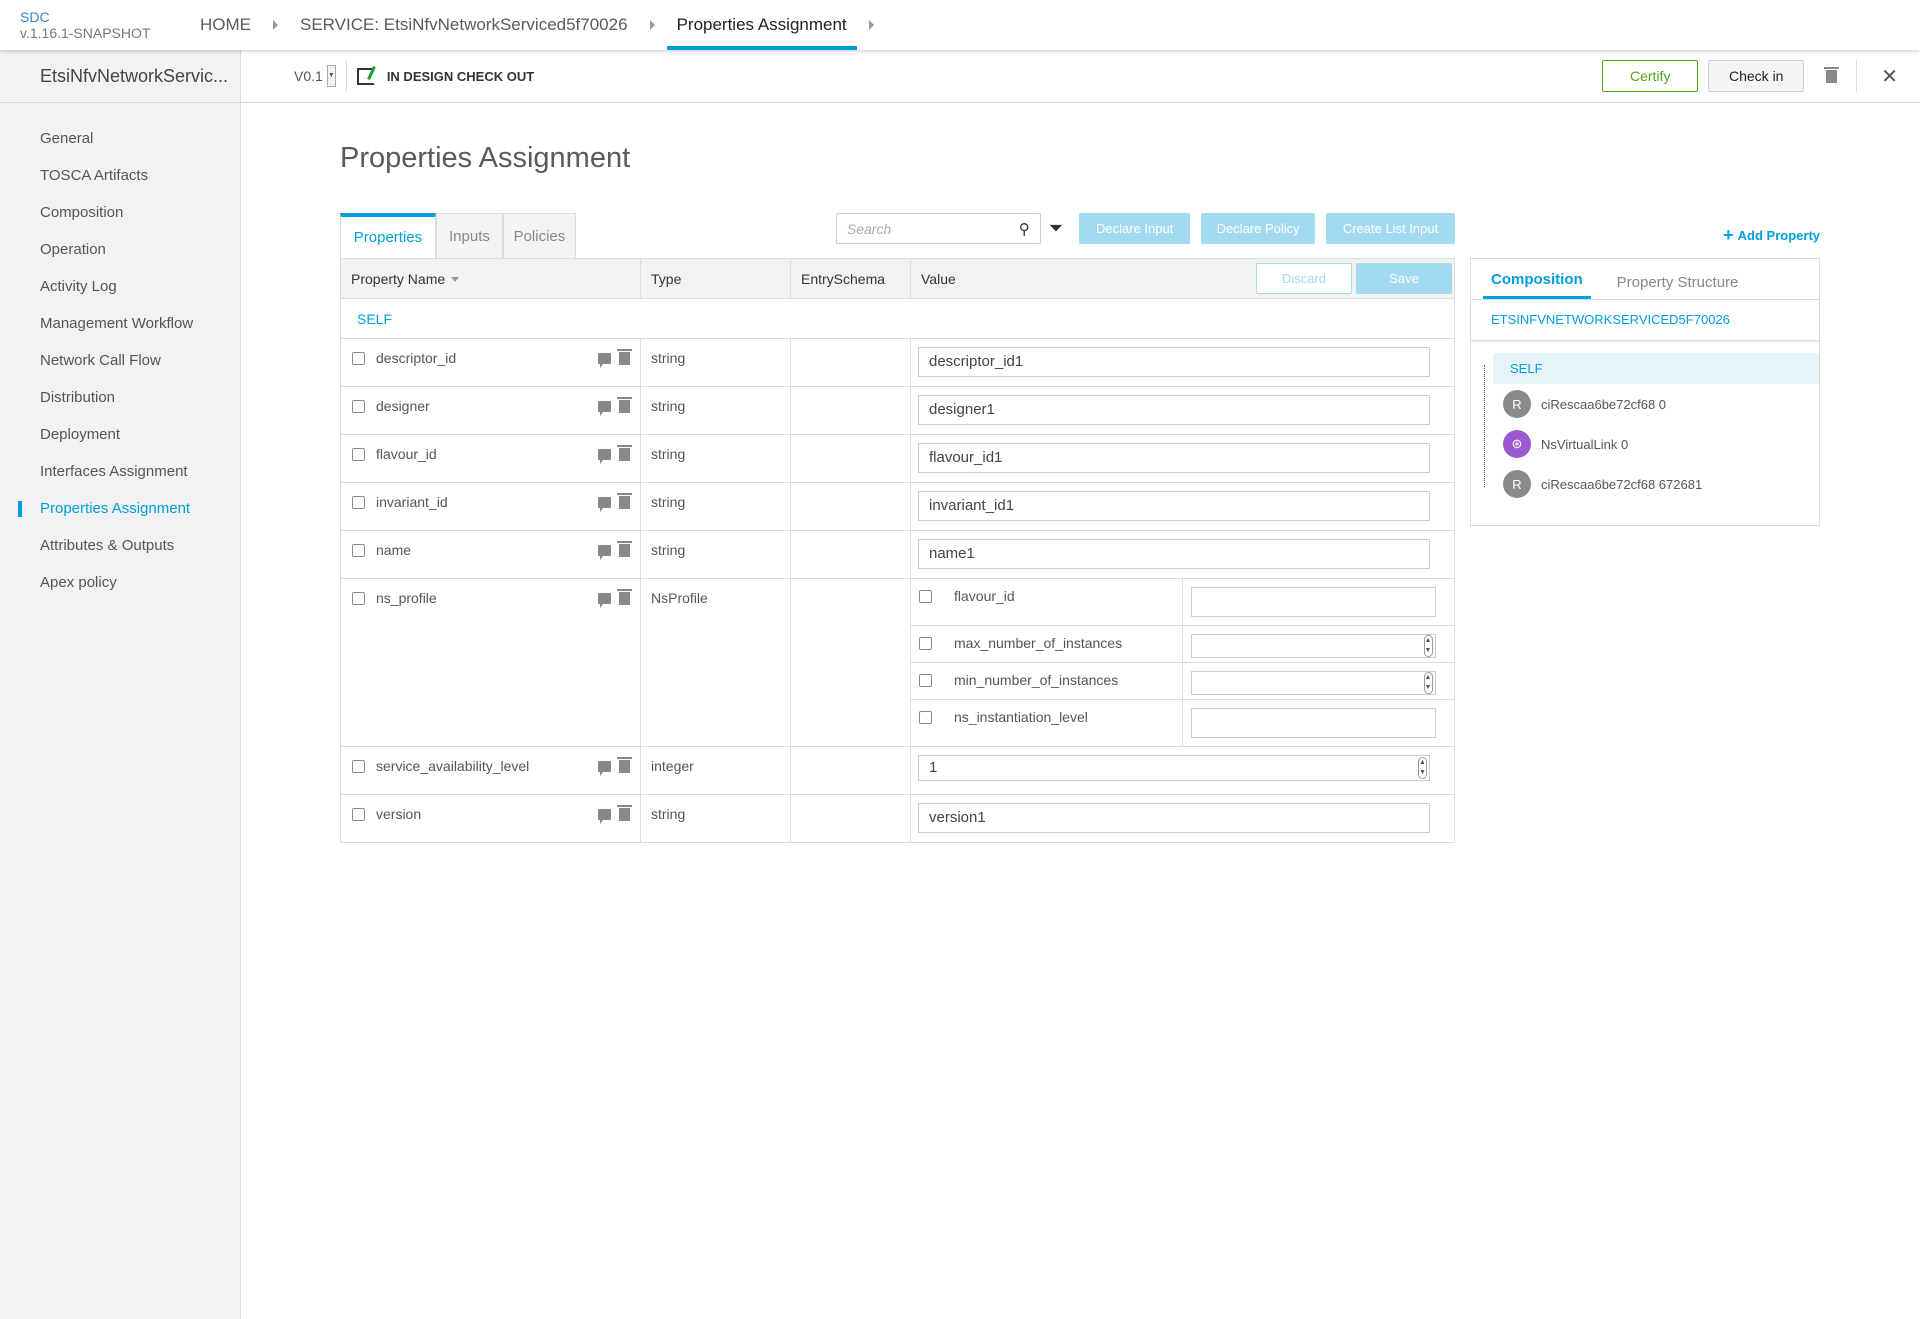 The image size is (1920, 1319). Describe the element at coordinates (1174, 768) in the screenshot. I see `value-input: 1 ▲ ▼` at that location.